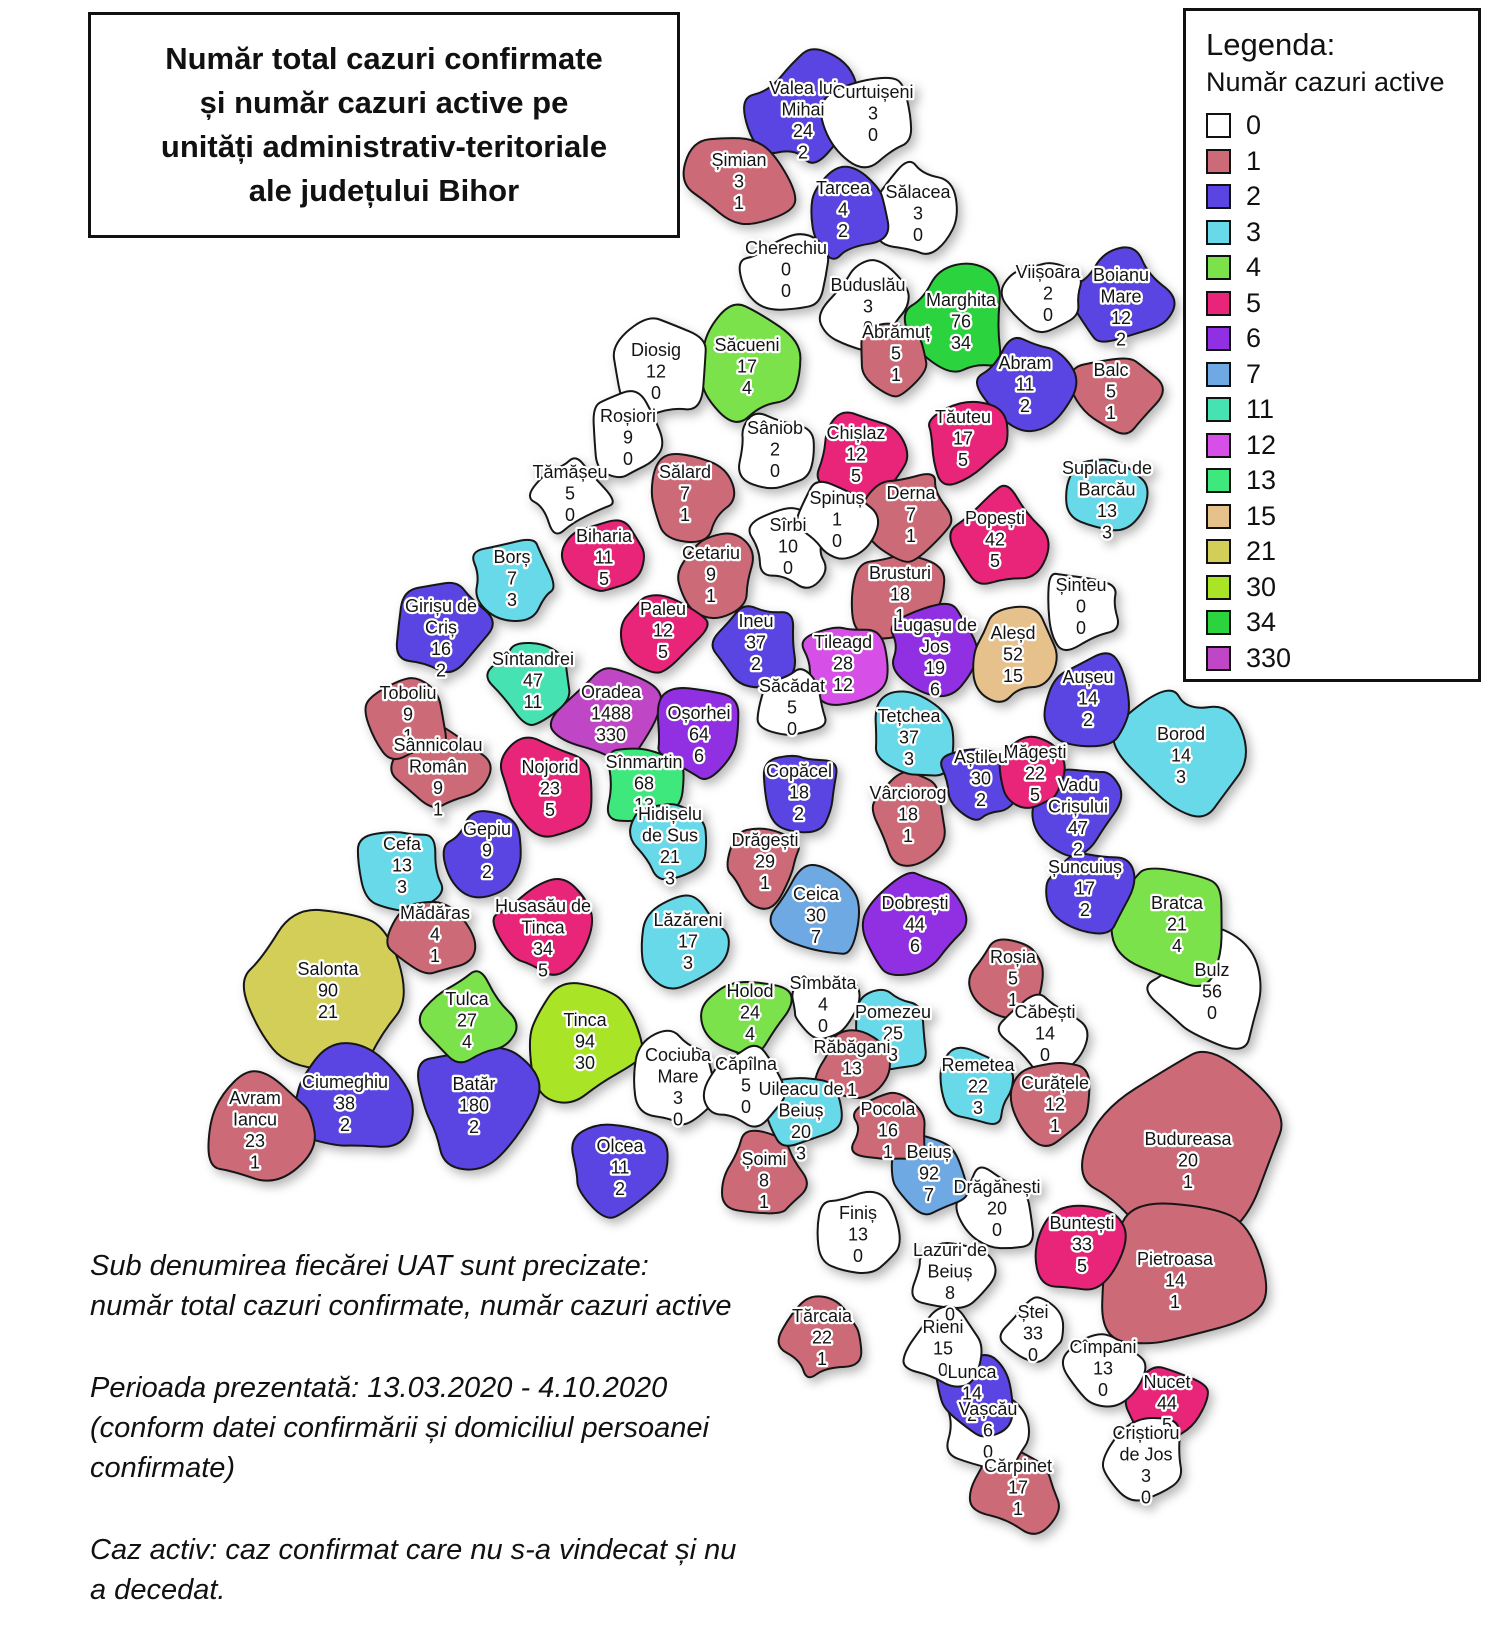 The height and width of the screenshot is (1652, 1503). What do you see at coordinates (749, 991) in the screenshot?
I see `uat-name: Holod` at bounding box center [749, 991].